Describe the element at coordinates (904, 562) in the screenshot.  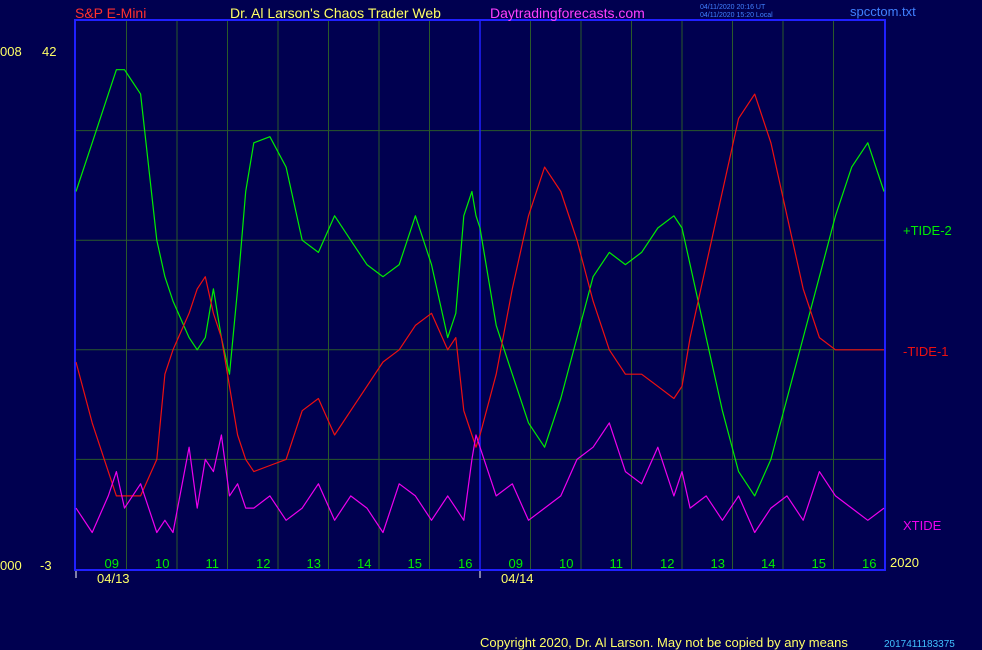
I see `year-label: 2020` at that location.